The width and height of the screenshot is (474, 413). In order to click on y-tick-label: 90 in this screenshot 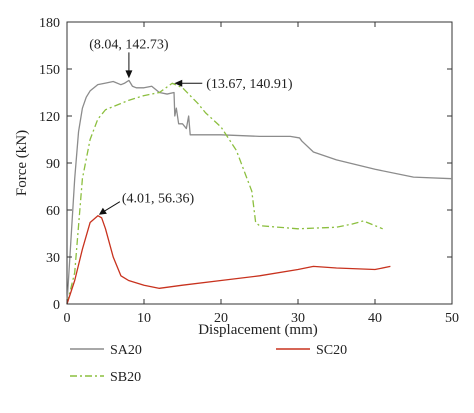, I will do `click(53, 164)`.